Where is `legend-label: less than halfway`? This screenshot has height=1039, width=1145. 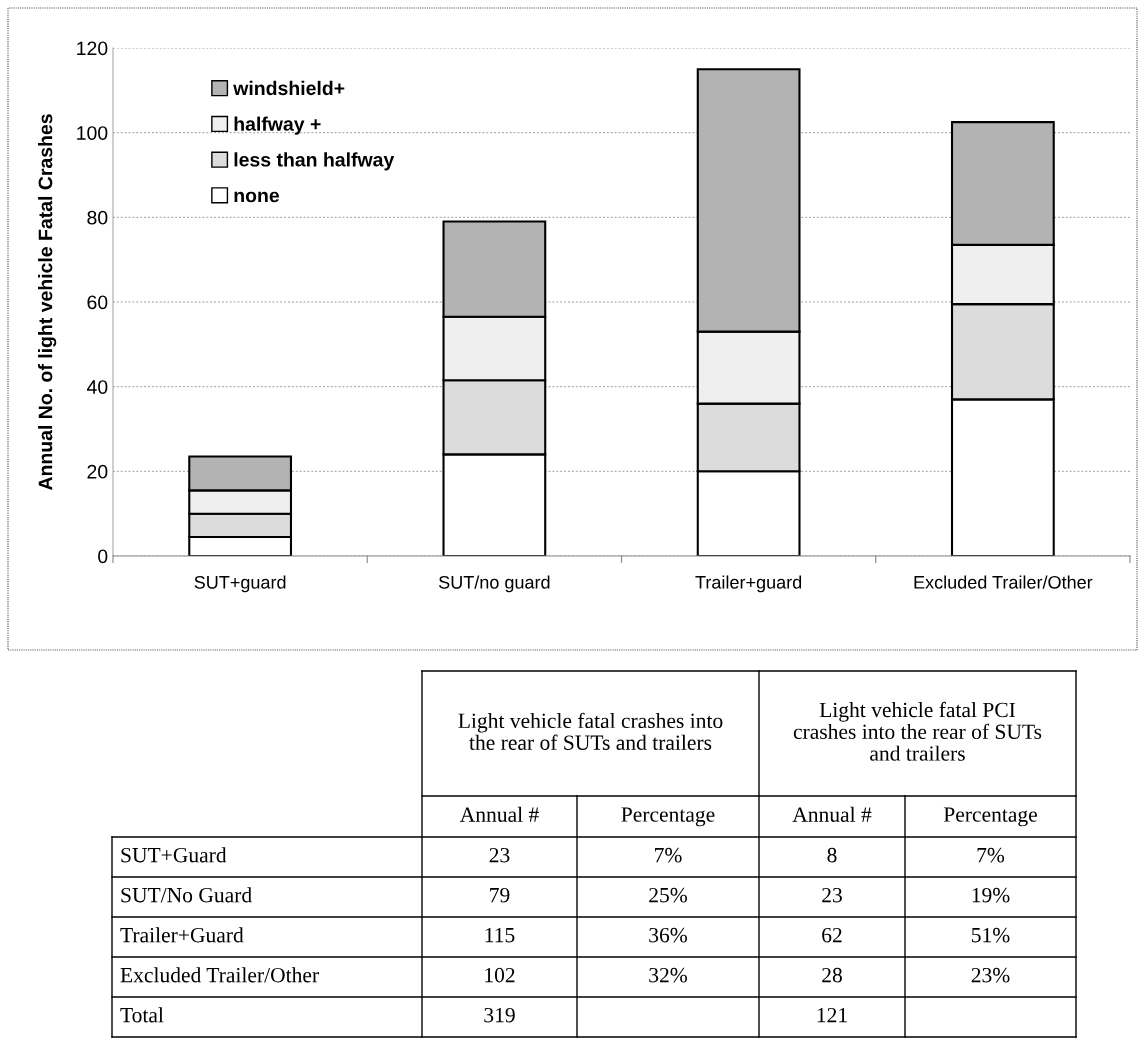
legend-label: less than halfway is located at coordinates (314, 161).